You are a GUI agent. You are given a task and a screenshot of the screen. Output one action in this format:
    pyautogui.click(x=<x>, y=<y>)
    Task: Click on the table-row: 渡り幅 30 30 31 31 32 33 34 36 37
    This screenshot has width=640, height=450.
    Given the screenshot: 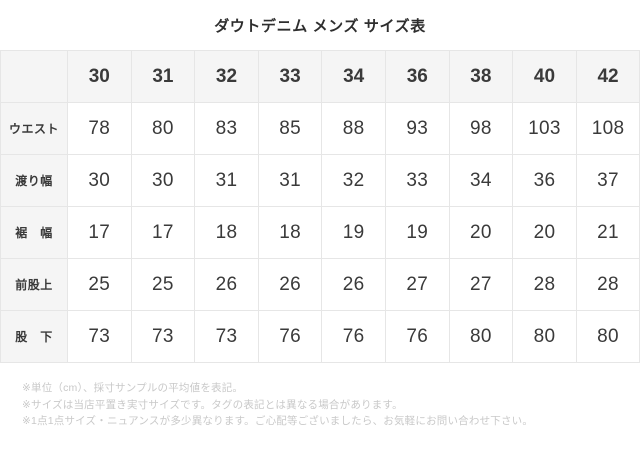 What is the action you would take?
    pyautogui.click(x=320, y=180)
    